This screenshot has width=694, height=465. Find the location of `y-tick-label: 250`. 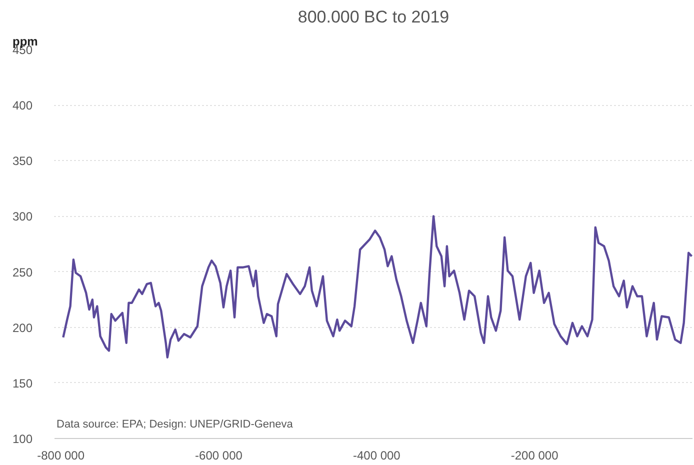

y-tick-label: 250 is located at coordinates (22, 272).